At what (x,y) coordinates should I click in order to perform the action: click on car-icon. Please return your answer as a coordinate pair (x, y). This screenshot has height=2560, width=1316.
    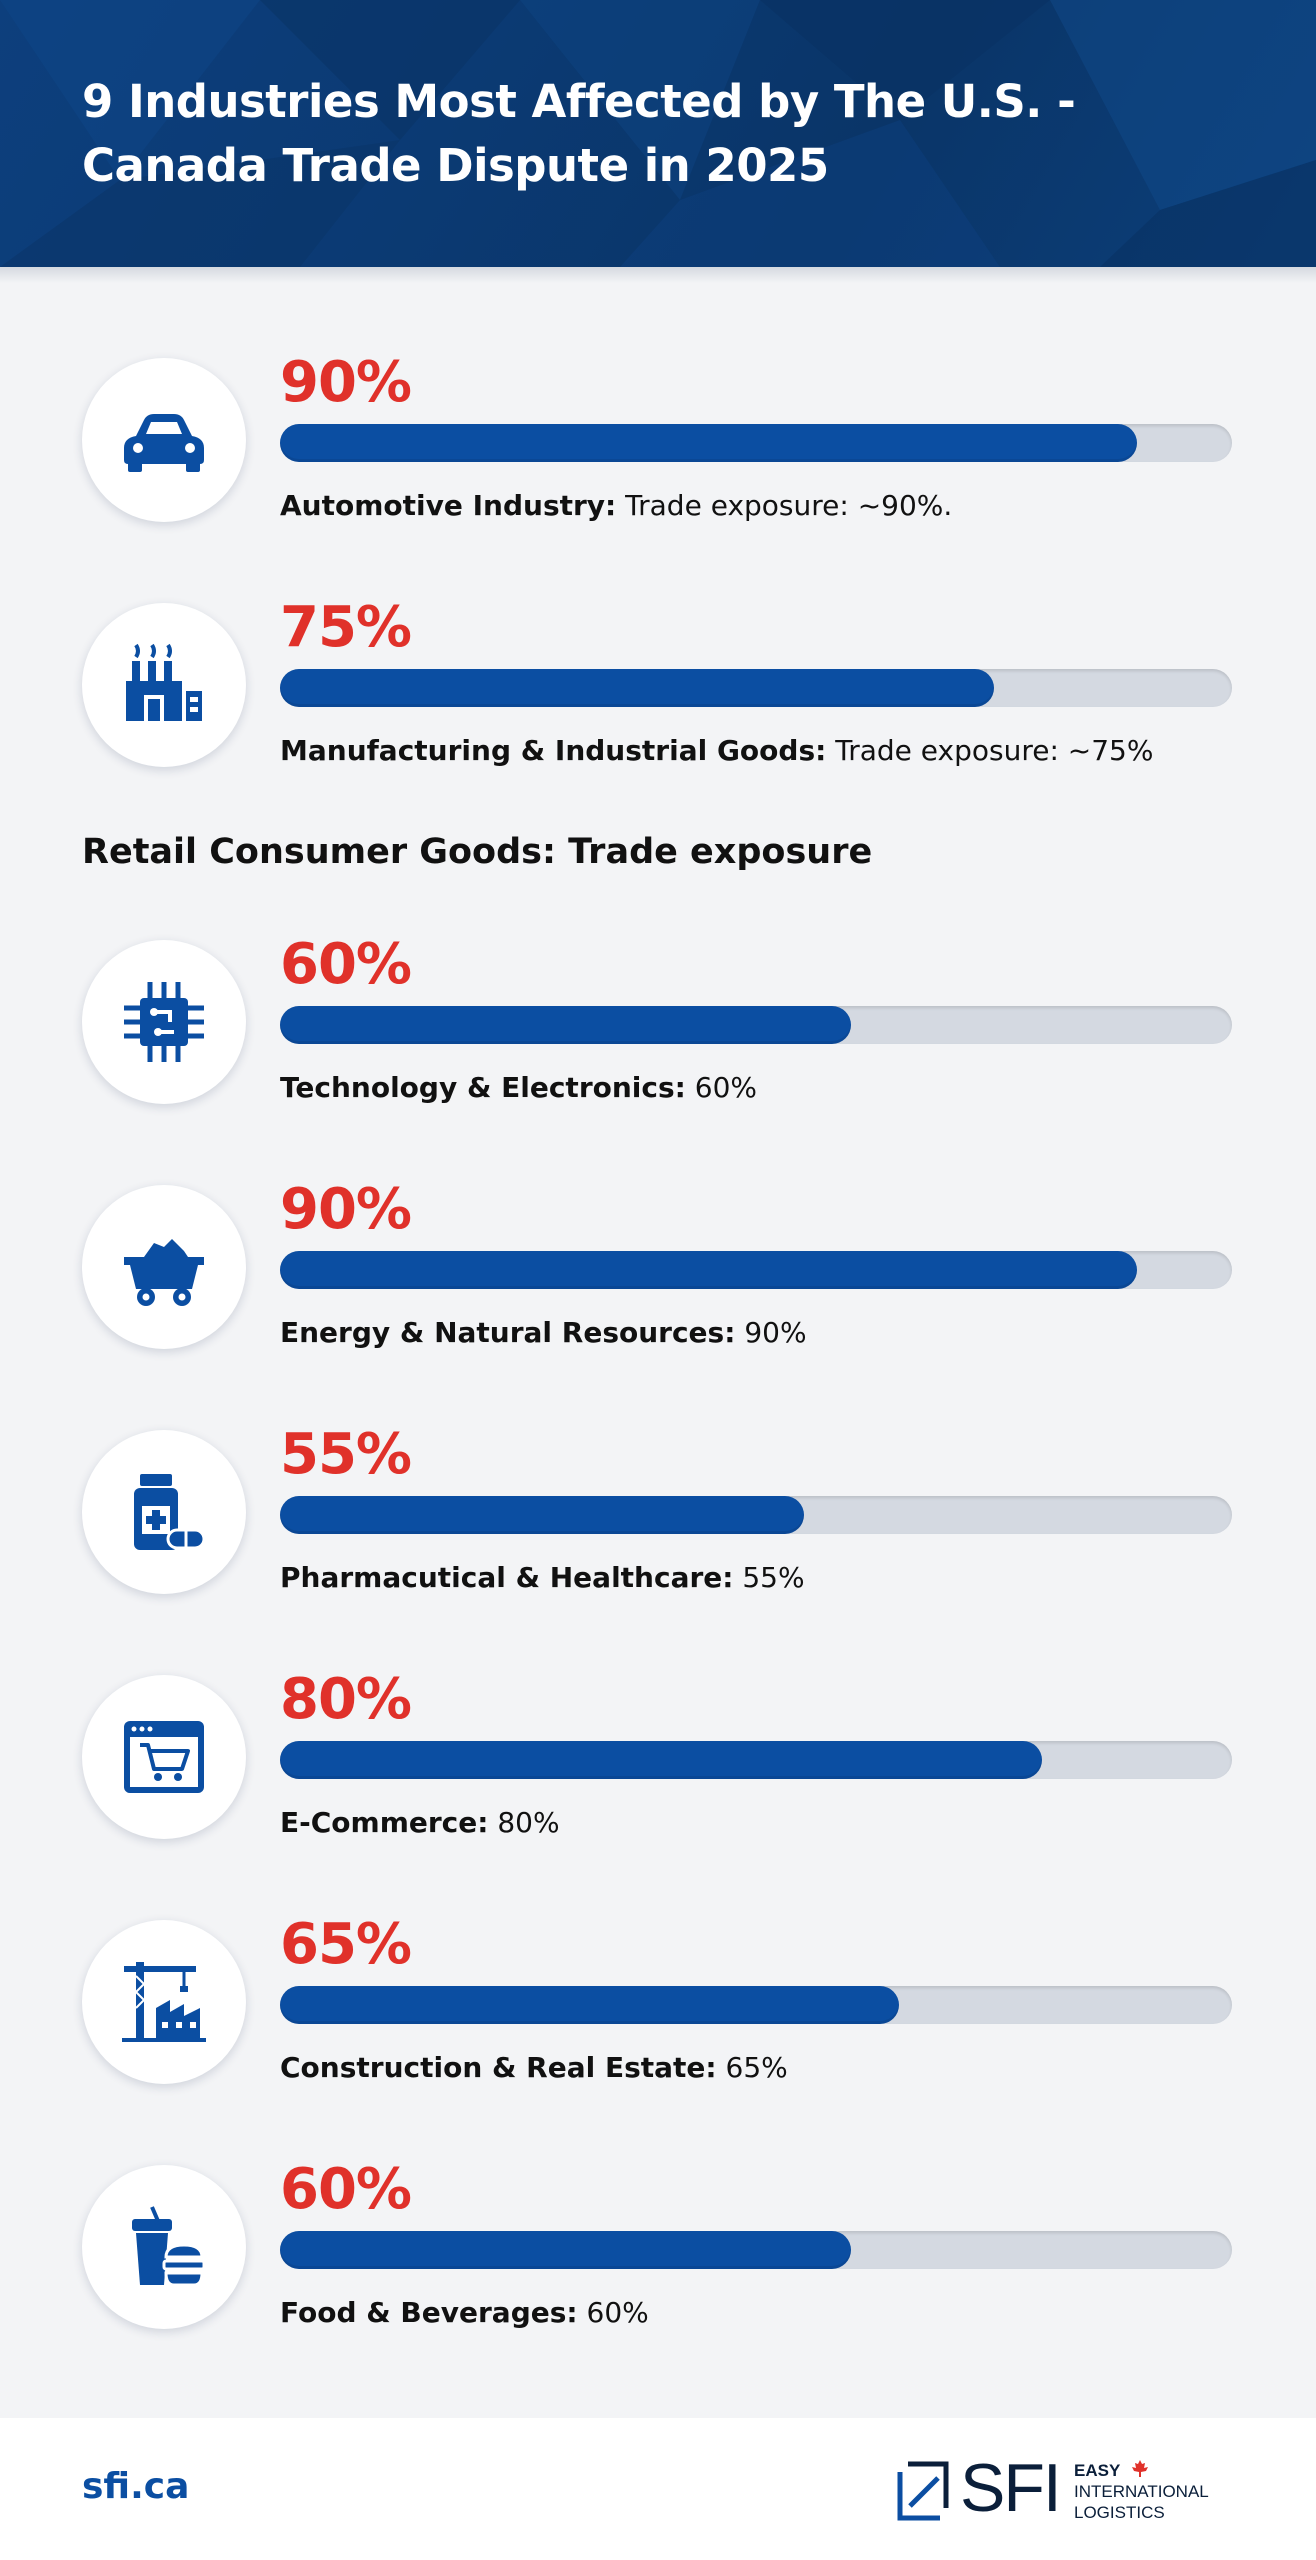
    Looking at the image, I should click on (164, 443).